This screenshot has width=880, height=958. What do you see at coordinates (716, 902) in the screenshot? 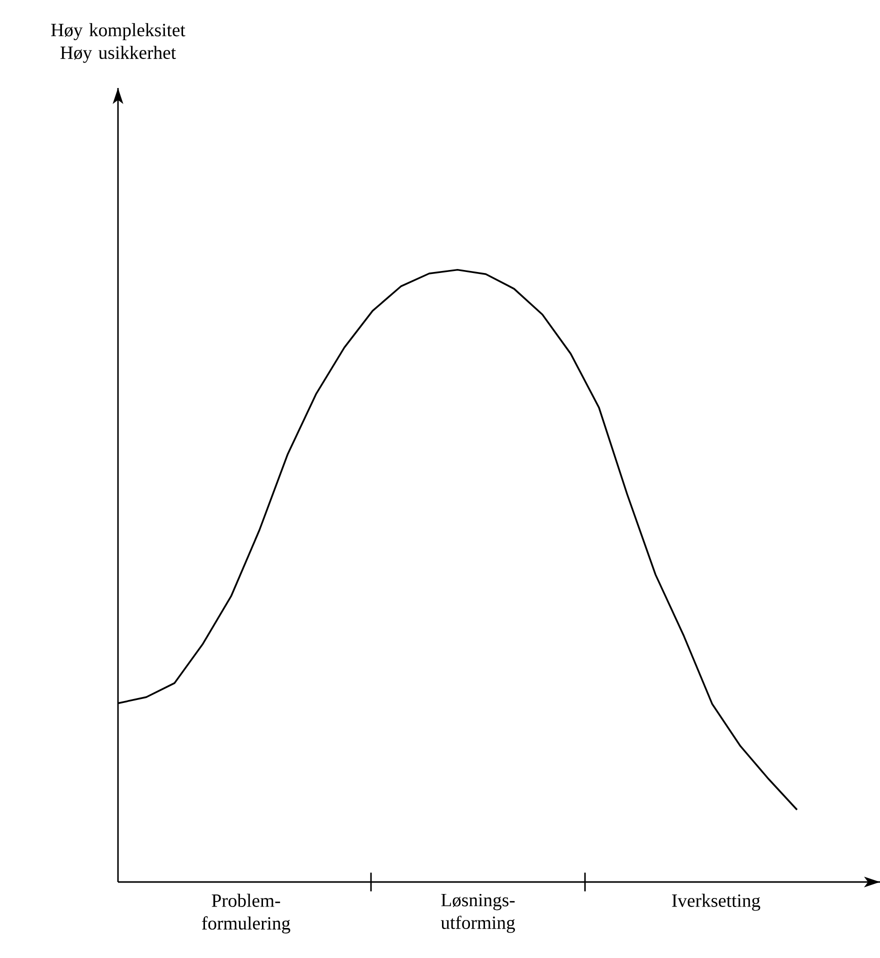
I see `text: Iverksetting` at bounding box center [716, 902].